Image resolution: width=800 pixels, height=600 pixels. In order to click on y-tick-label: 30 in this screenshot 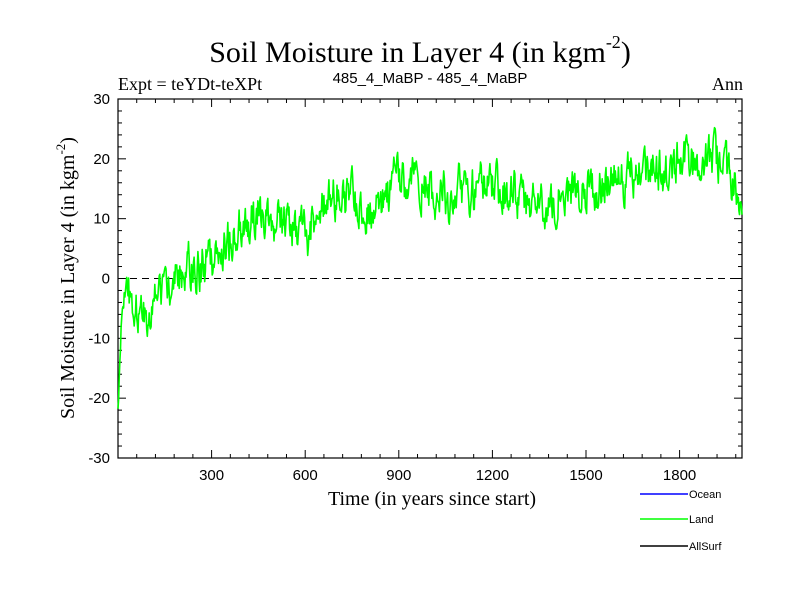, I will do `click(101, 99)`.